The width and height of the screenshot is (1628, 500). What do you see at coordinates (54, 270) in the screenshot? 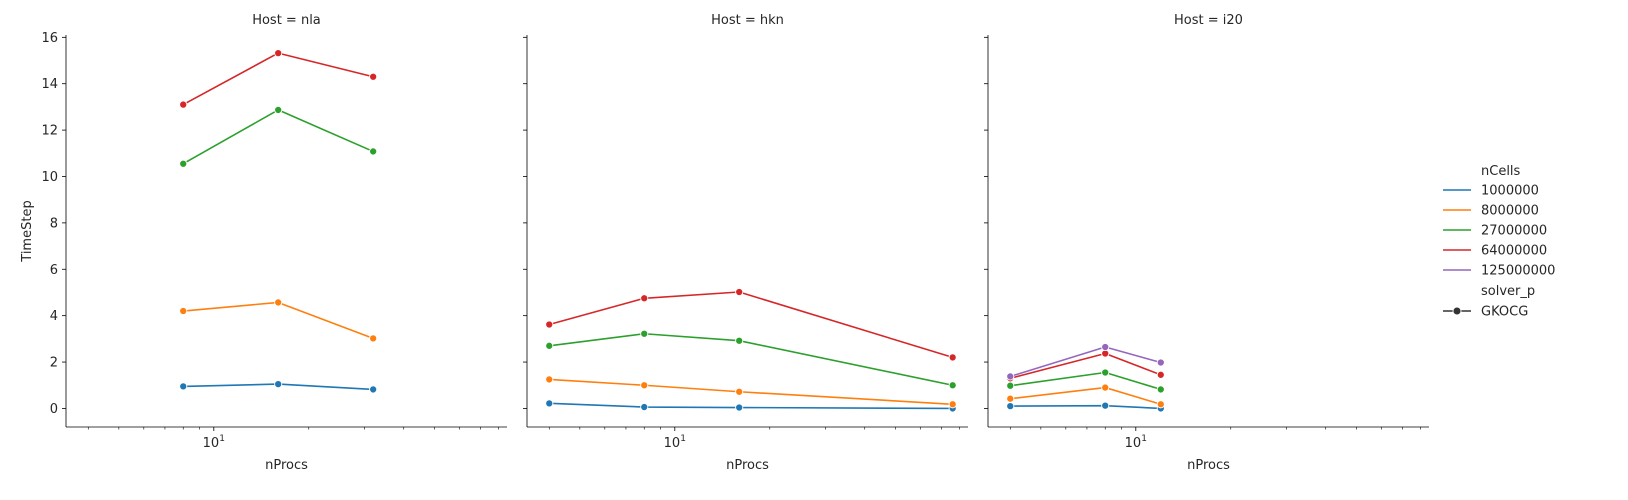
I see `y-tick-label: 6` at bounding box center [54, 270].